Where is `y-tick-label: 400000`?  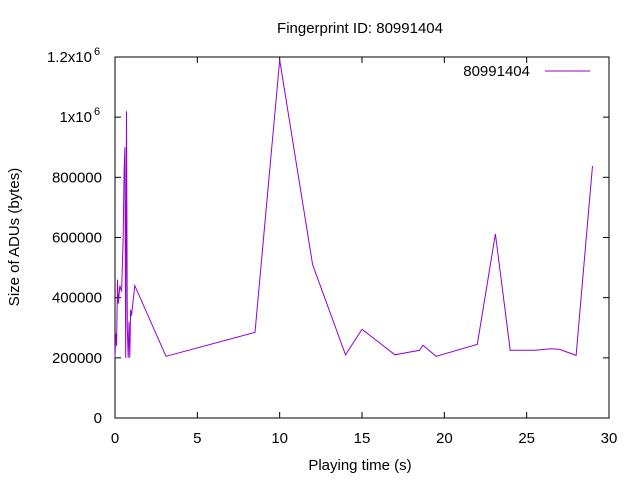
y-tick-label: 400000 is located at coordinates (77, 298).